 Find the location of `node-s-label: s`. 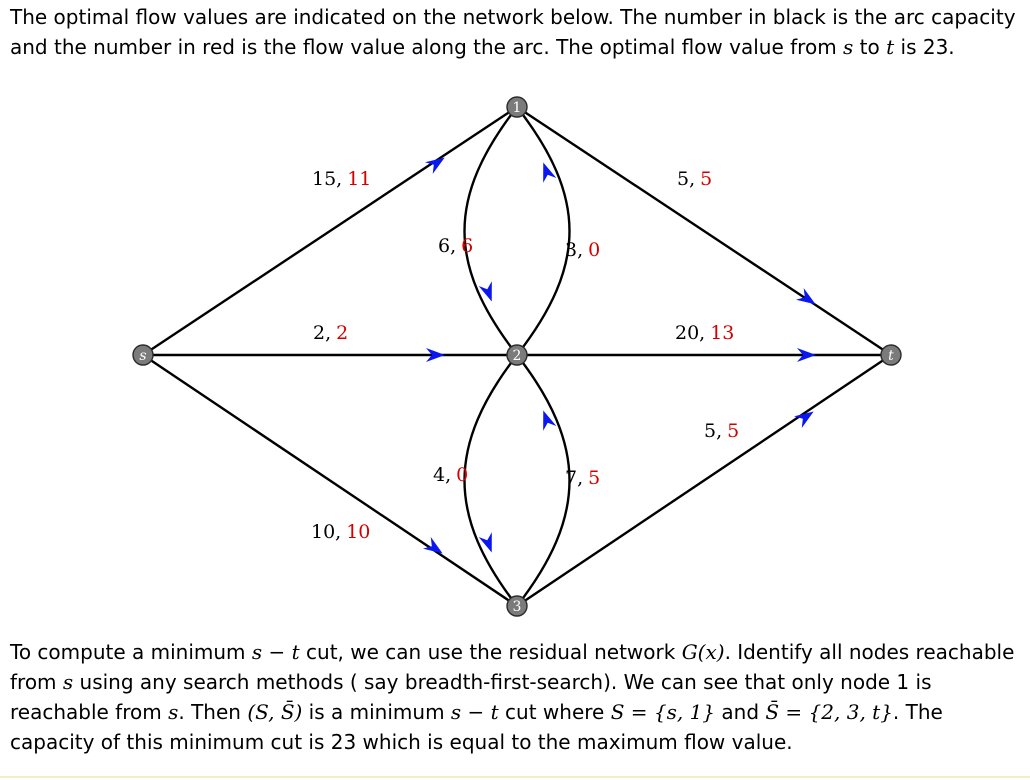

node-s-label: s is located at coordinates (142, 356).